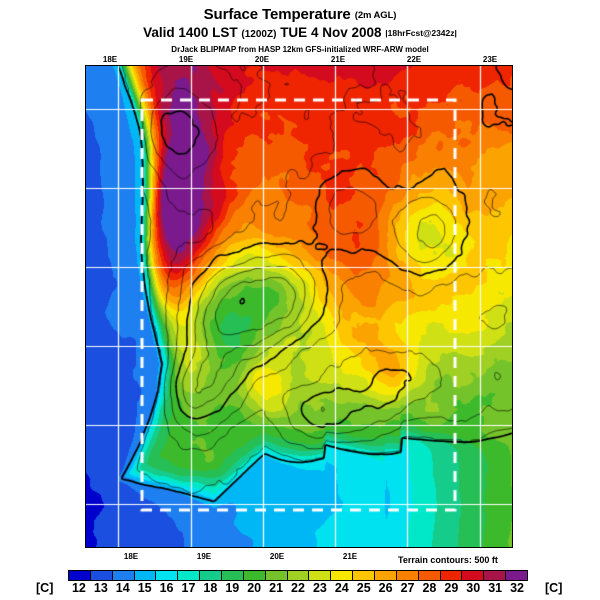 This screenshot has width=600, height=600. I want to click on lon-tick-top-2: 20E, so click(262, 59).